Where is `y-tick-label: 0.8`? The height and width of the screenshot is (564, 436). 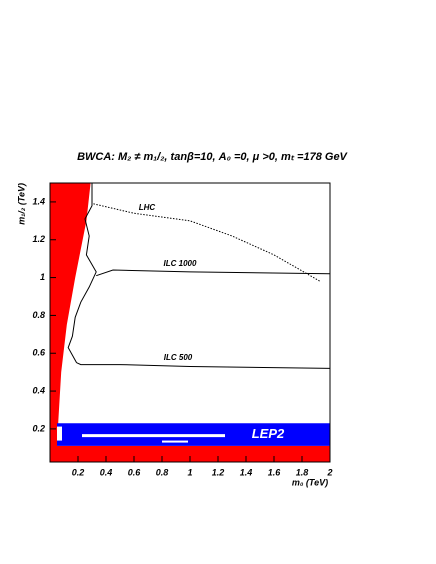
y-tick-label: 0.8 is located at coordinates (38, 315).